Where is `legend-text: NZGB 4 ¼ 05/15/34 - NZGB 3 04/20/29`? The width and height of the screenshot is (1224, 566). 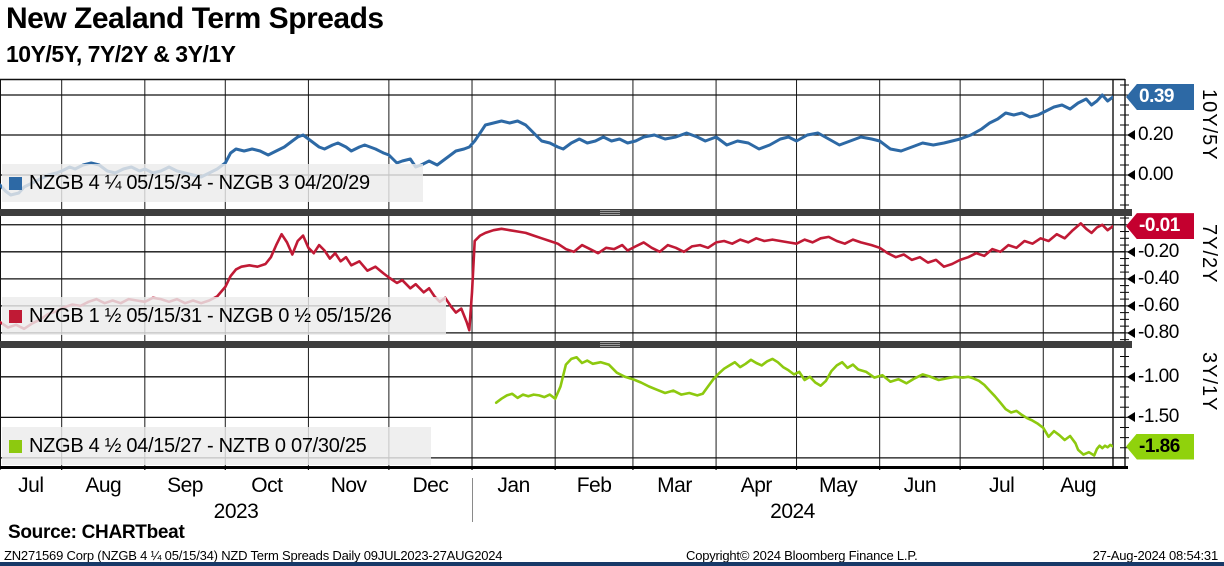
legend-text: NZGB 4 ¼ 05/15/34 - NZGB 3 04/20/29 is located at coordinates (199, 182).